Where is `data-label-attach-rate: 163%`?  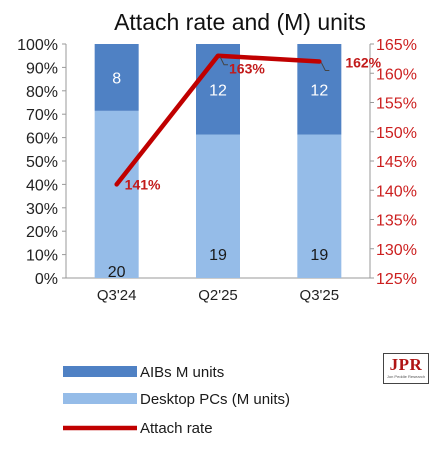
data-label-attach-rate: 163% is located at coordinates (247, 69).